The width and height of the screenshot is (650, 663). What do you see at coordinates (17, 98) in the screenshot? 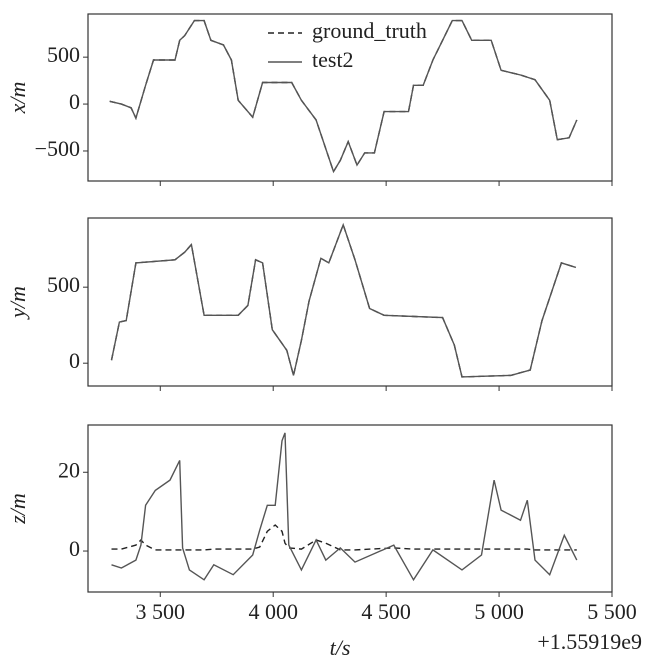
I see `y-axis-label: x/m` at bounding box center [17, 98].